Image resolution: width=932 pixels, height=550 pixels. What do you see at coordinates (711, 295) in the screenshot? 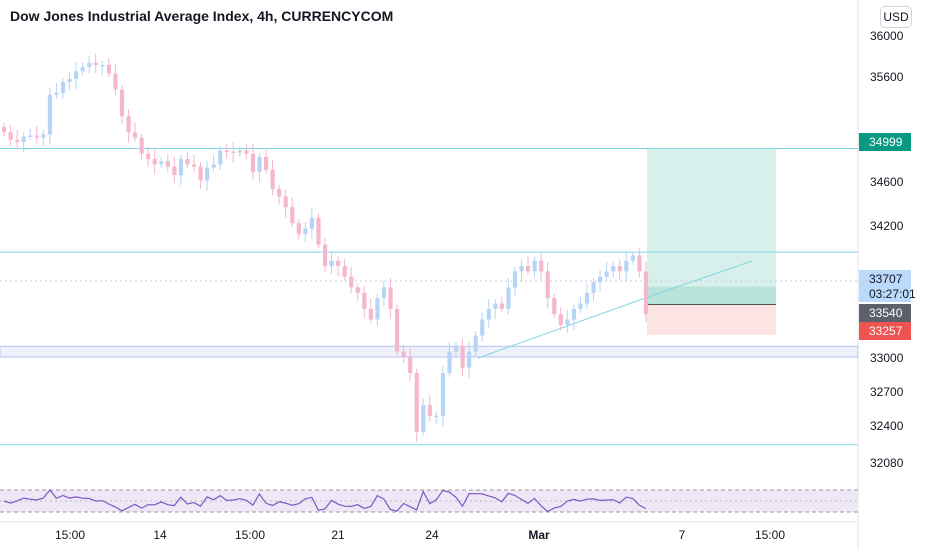
I see `profit-zone-active` at bounding box center [711, 295].